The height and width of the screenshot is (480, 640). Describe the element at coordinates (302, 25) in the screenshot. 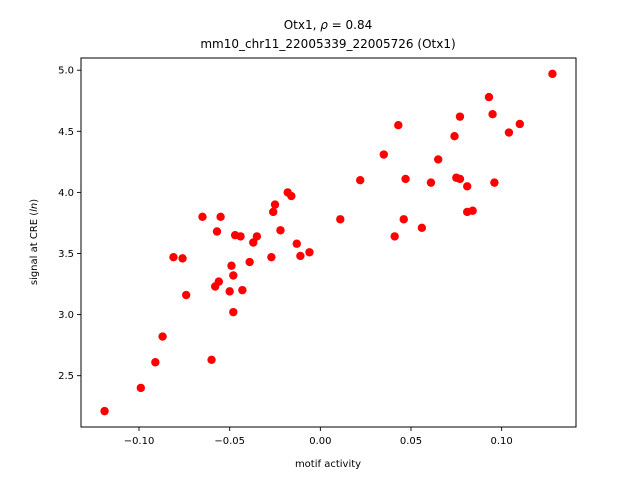

I see `title-gene: Otx1,` at that location.